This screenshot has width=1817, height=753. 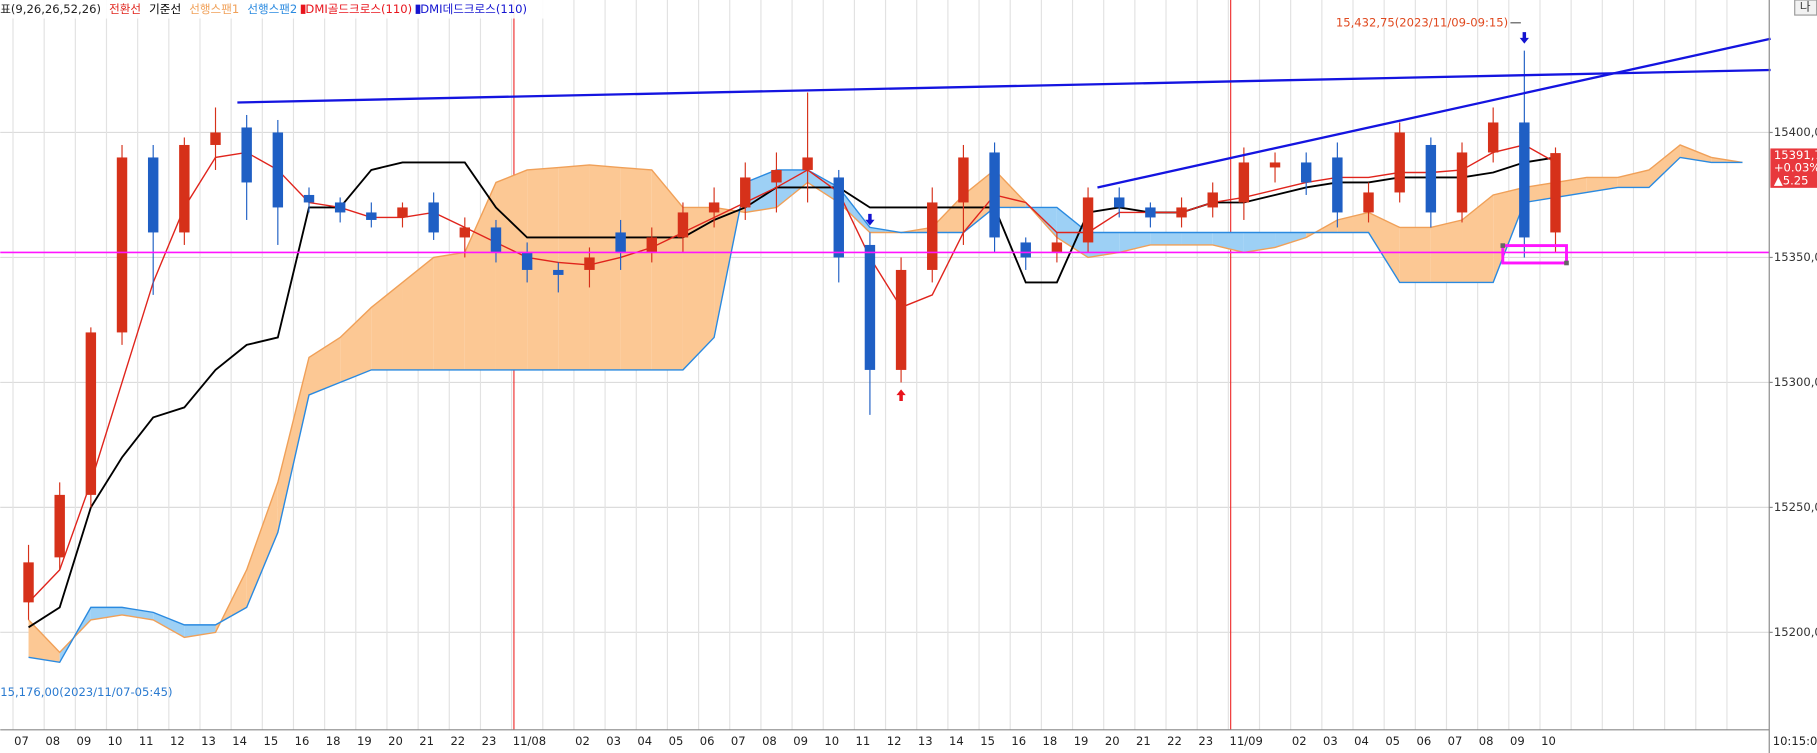 I want to click on x-tick-label: 12, so click(x=177, y=741).